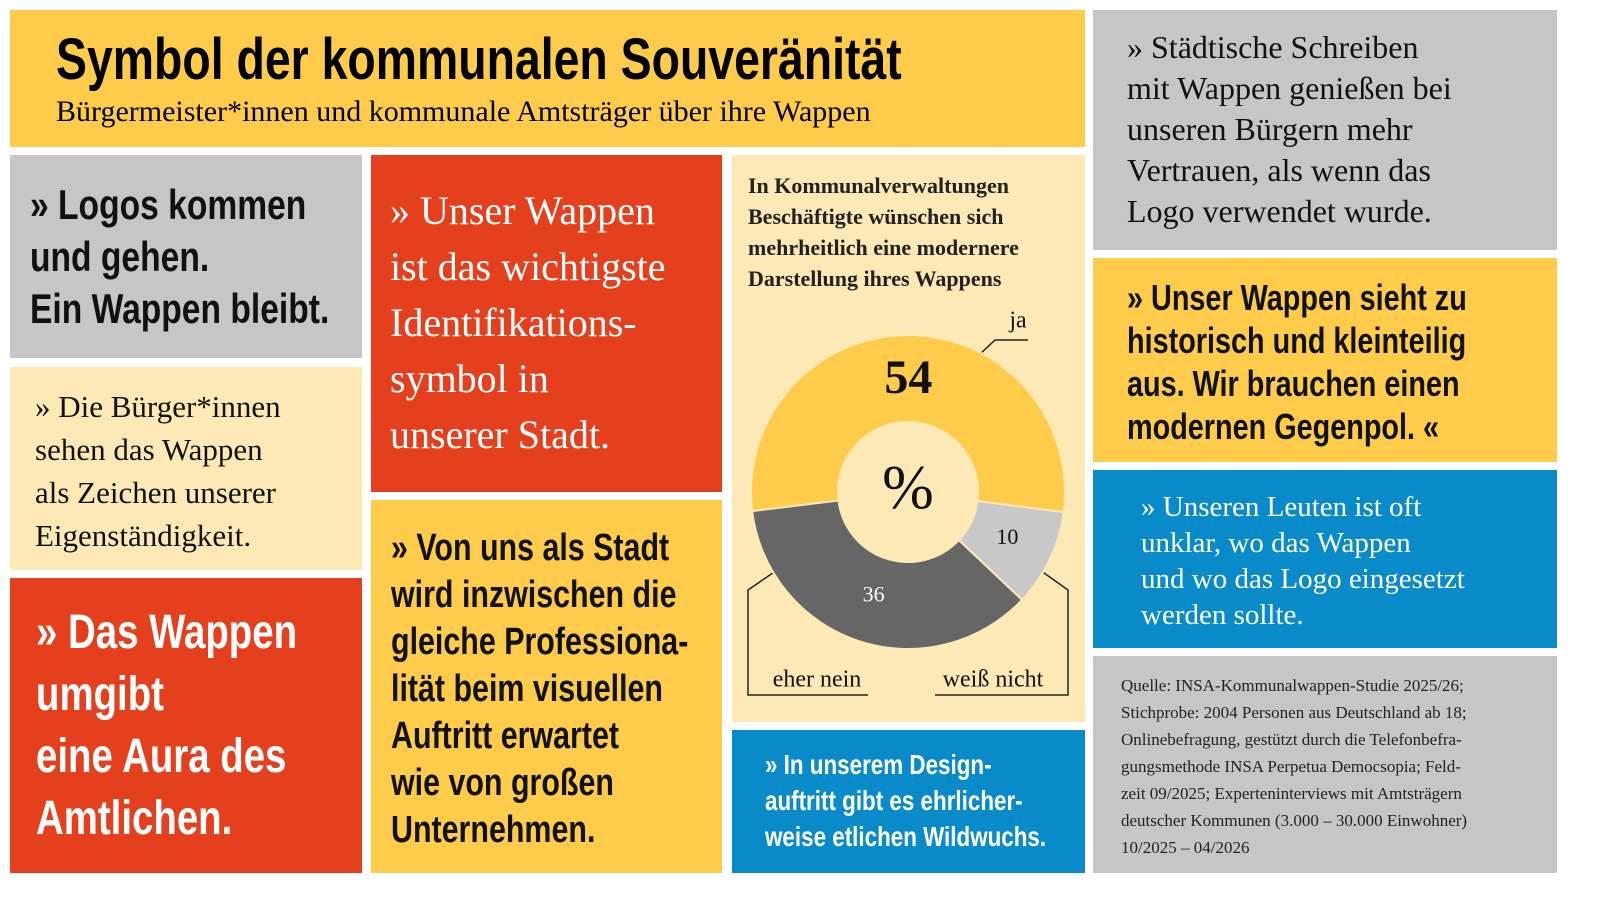  I want to click on quote-line: » Das Wappen, so click(167, 632).